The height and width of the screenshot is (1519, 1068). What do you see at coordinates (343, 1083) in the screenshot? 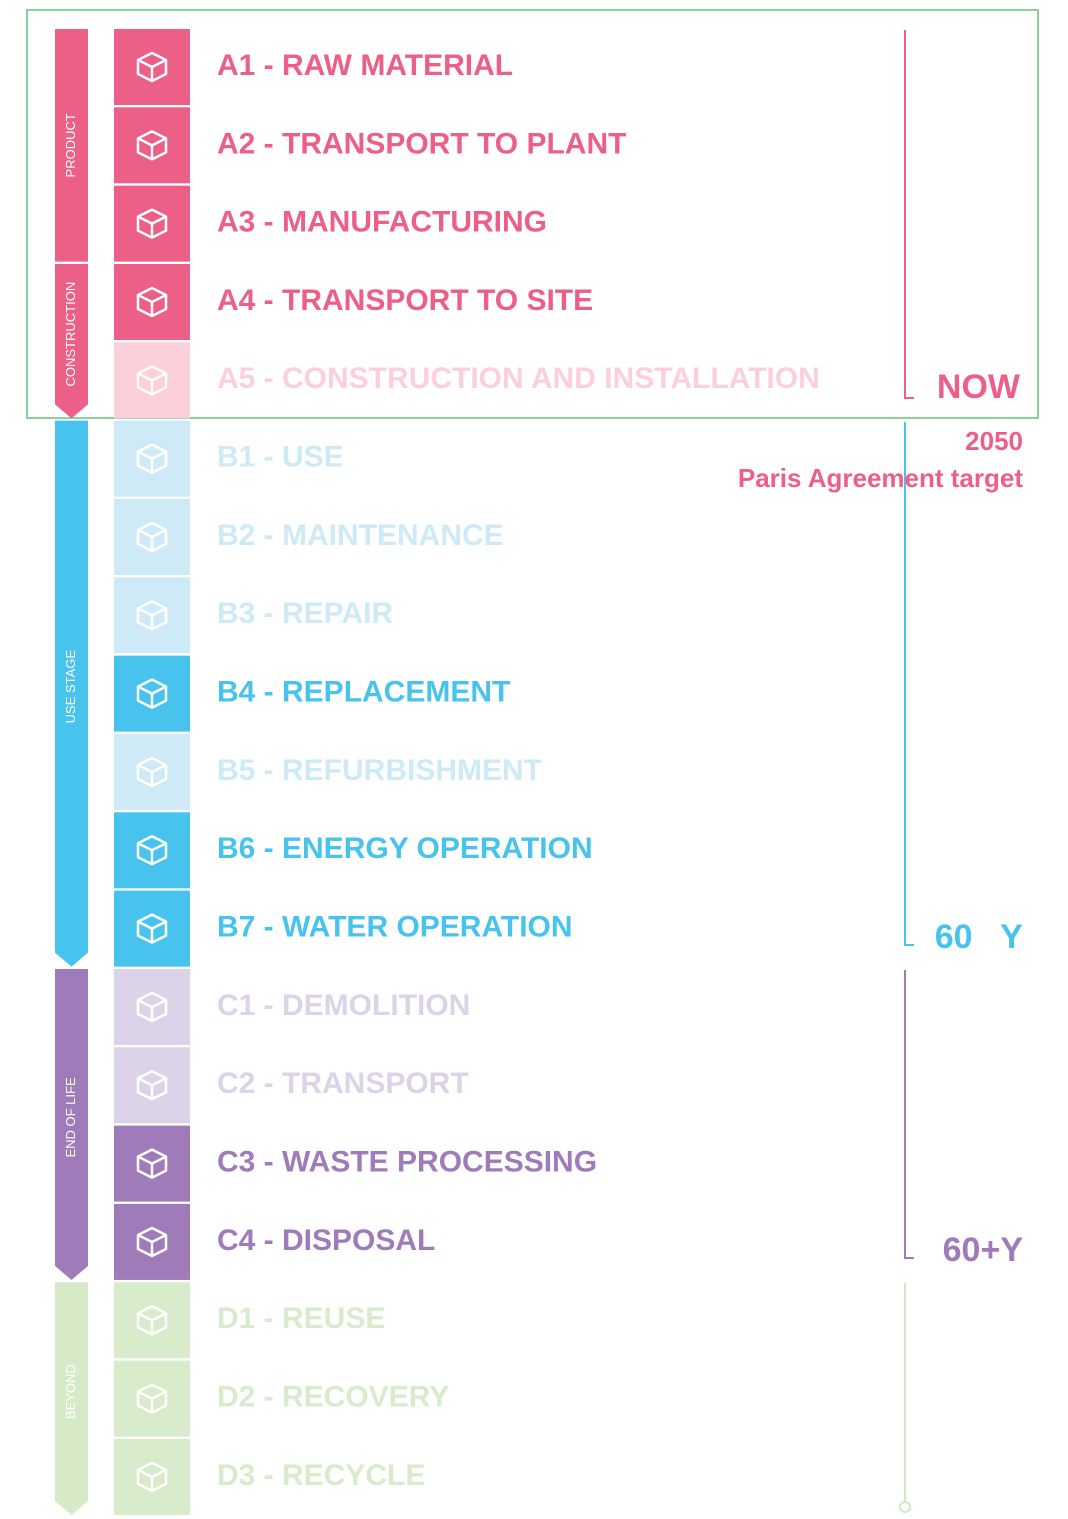
I see `stage-label: C2 - TRANSPORT` at bounding box center [343, 1083].